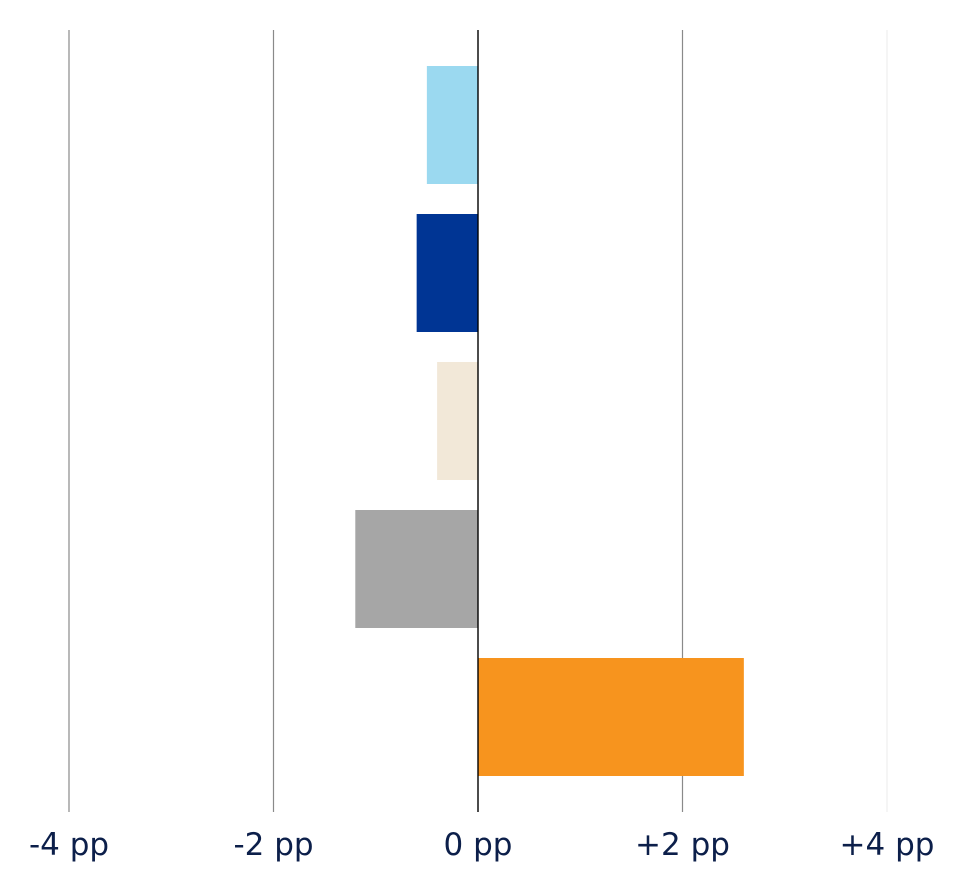 This screenshot has width=962, height=891. What do you see at coordinates (273, 845) in the screenshot?
I see `x-tick-label: -2 pp` at bounding box center [273, 845].